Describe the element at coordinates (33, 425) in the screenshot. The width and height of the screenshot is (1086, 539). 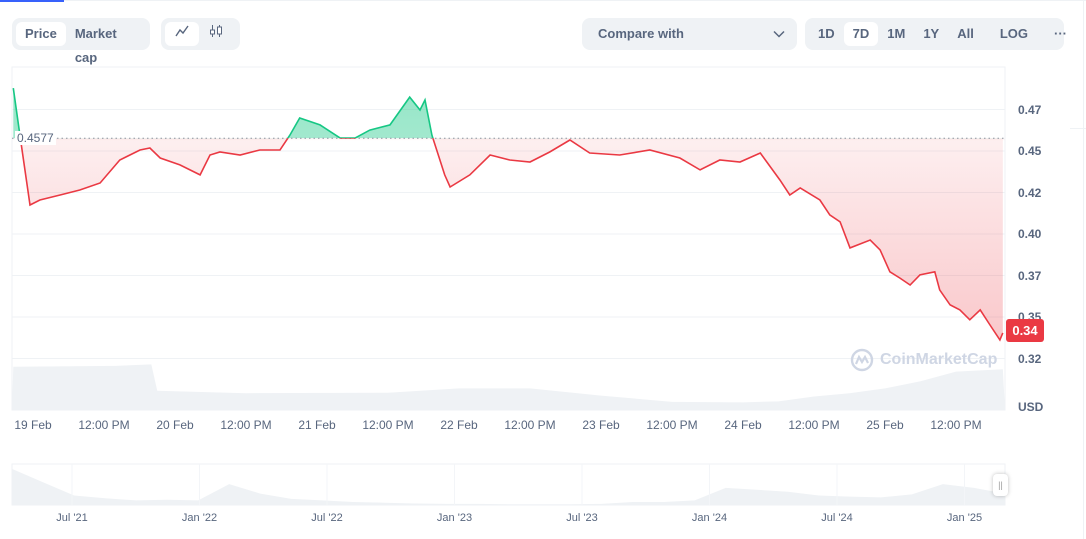
I see `x-tick-label: 19 Feb` at that location.